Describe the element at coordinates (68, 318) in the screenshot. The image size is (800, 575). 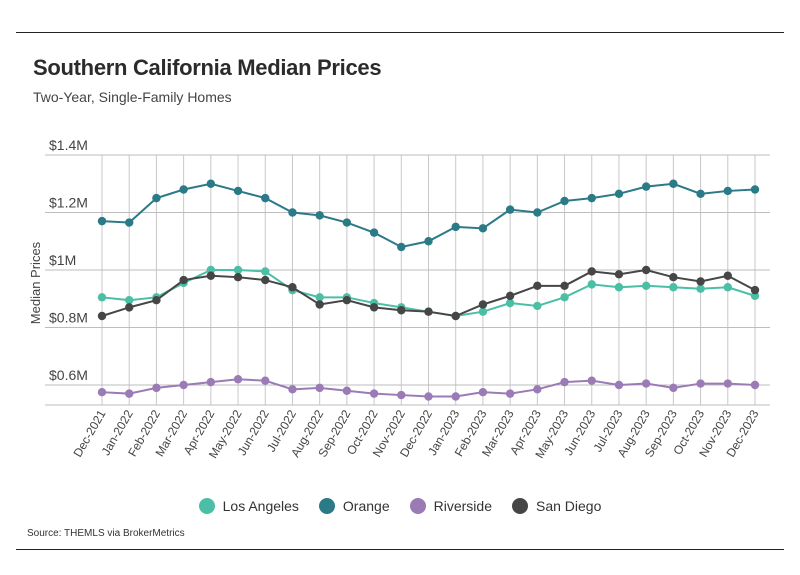
I see `y-tick-label: $0.8M` at that location.